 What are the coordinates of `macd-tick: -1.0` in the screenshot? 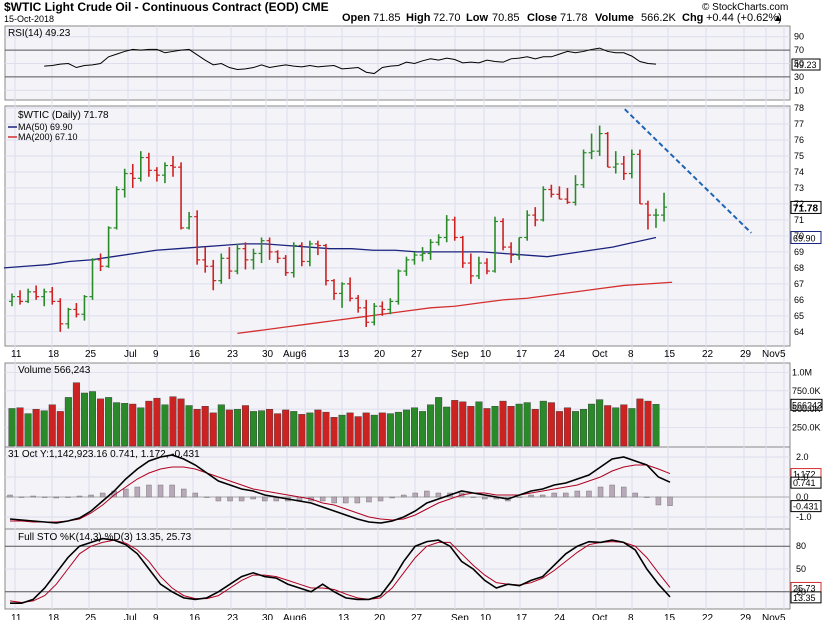 It's located at (804, 517).